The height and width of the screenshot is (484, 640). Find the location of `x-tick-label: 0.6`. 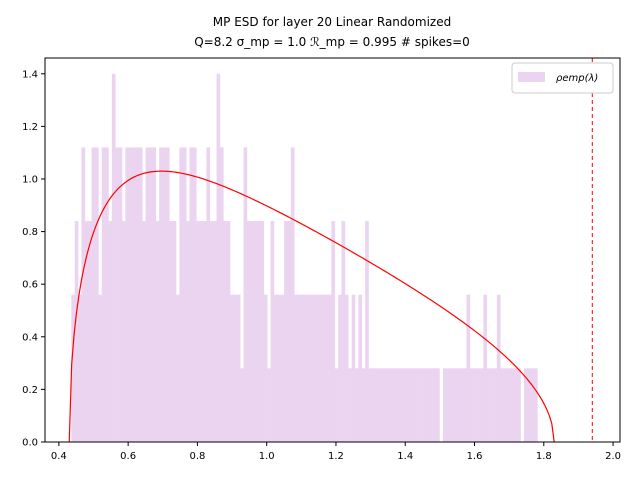

x-tick-label: 0.6 is located at coordinates (128, 456).